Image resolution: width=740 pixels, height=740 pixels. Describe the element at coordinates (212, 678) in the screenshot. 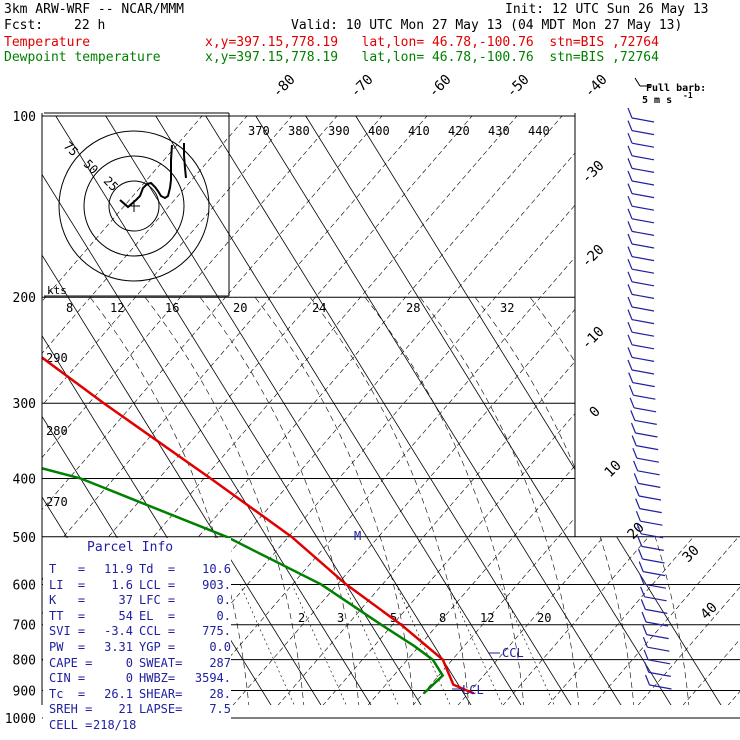

I see `parcel-info-cell: 3594.` at that location.